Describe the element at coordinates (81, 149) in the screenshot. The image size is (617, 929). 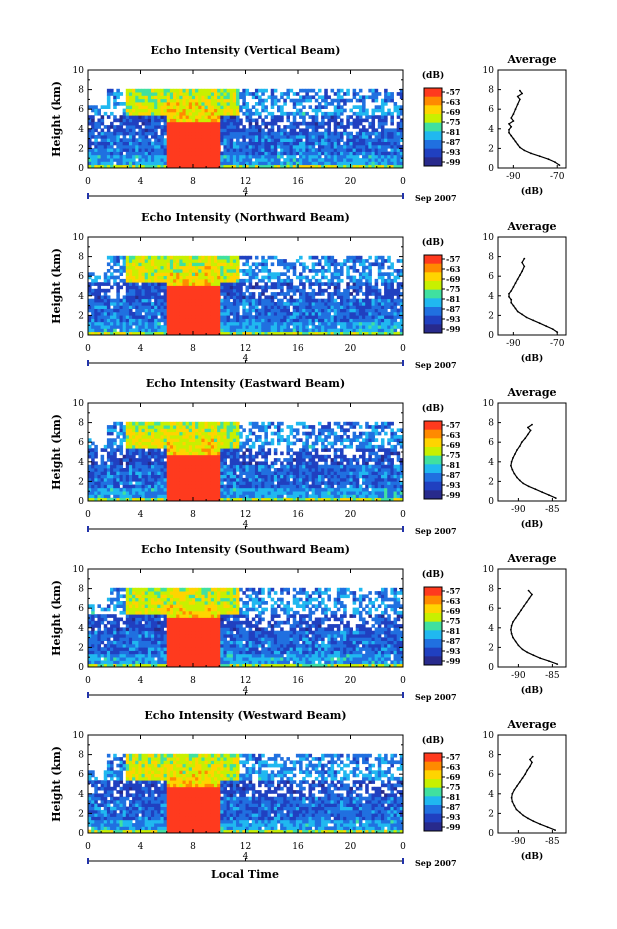
I see `y-tick-label: 2` at that location.